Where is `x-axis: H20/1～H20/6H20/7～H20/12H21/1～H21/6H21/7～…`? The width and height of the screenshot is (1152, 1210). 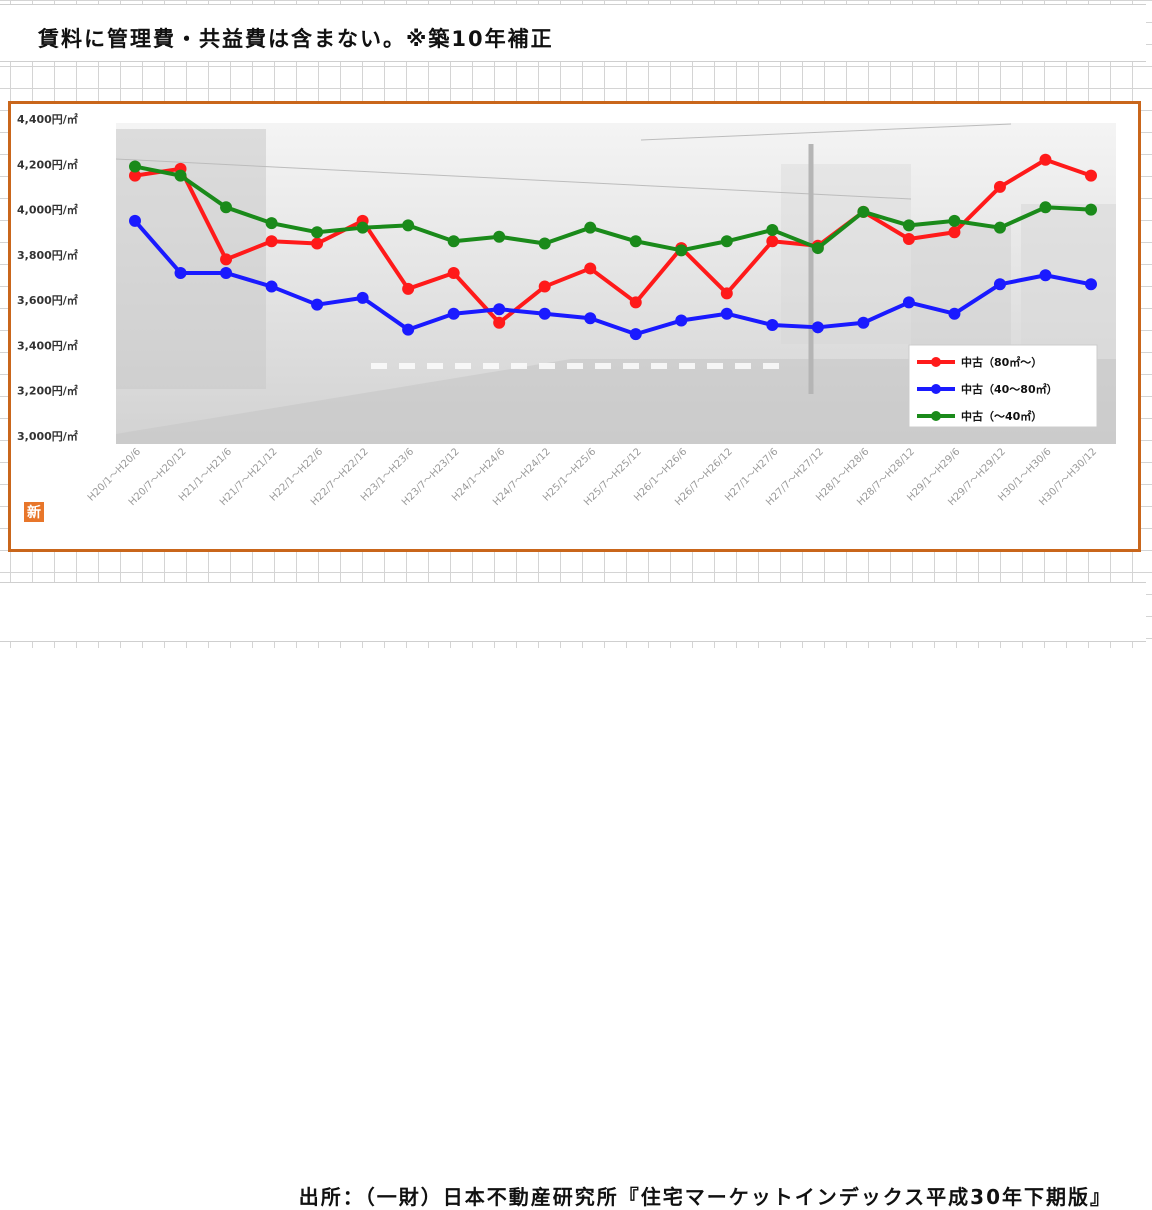 x-axis: H20/1～H20/6H20/7～H20/12H21/1～H21/6H21/7～… is located at coordinates (592, 477).